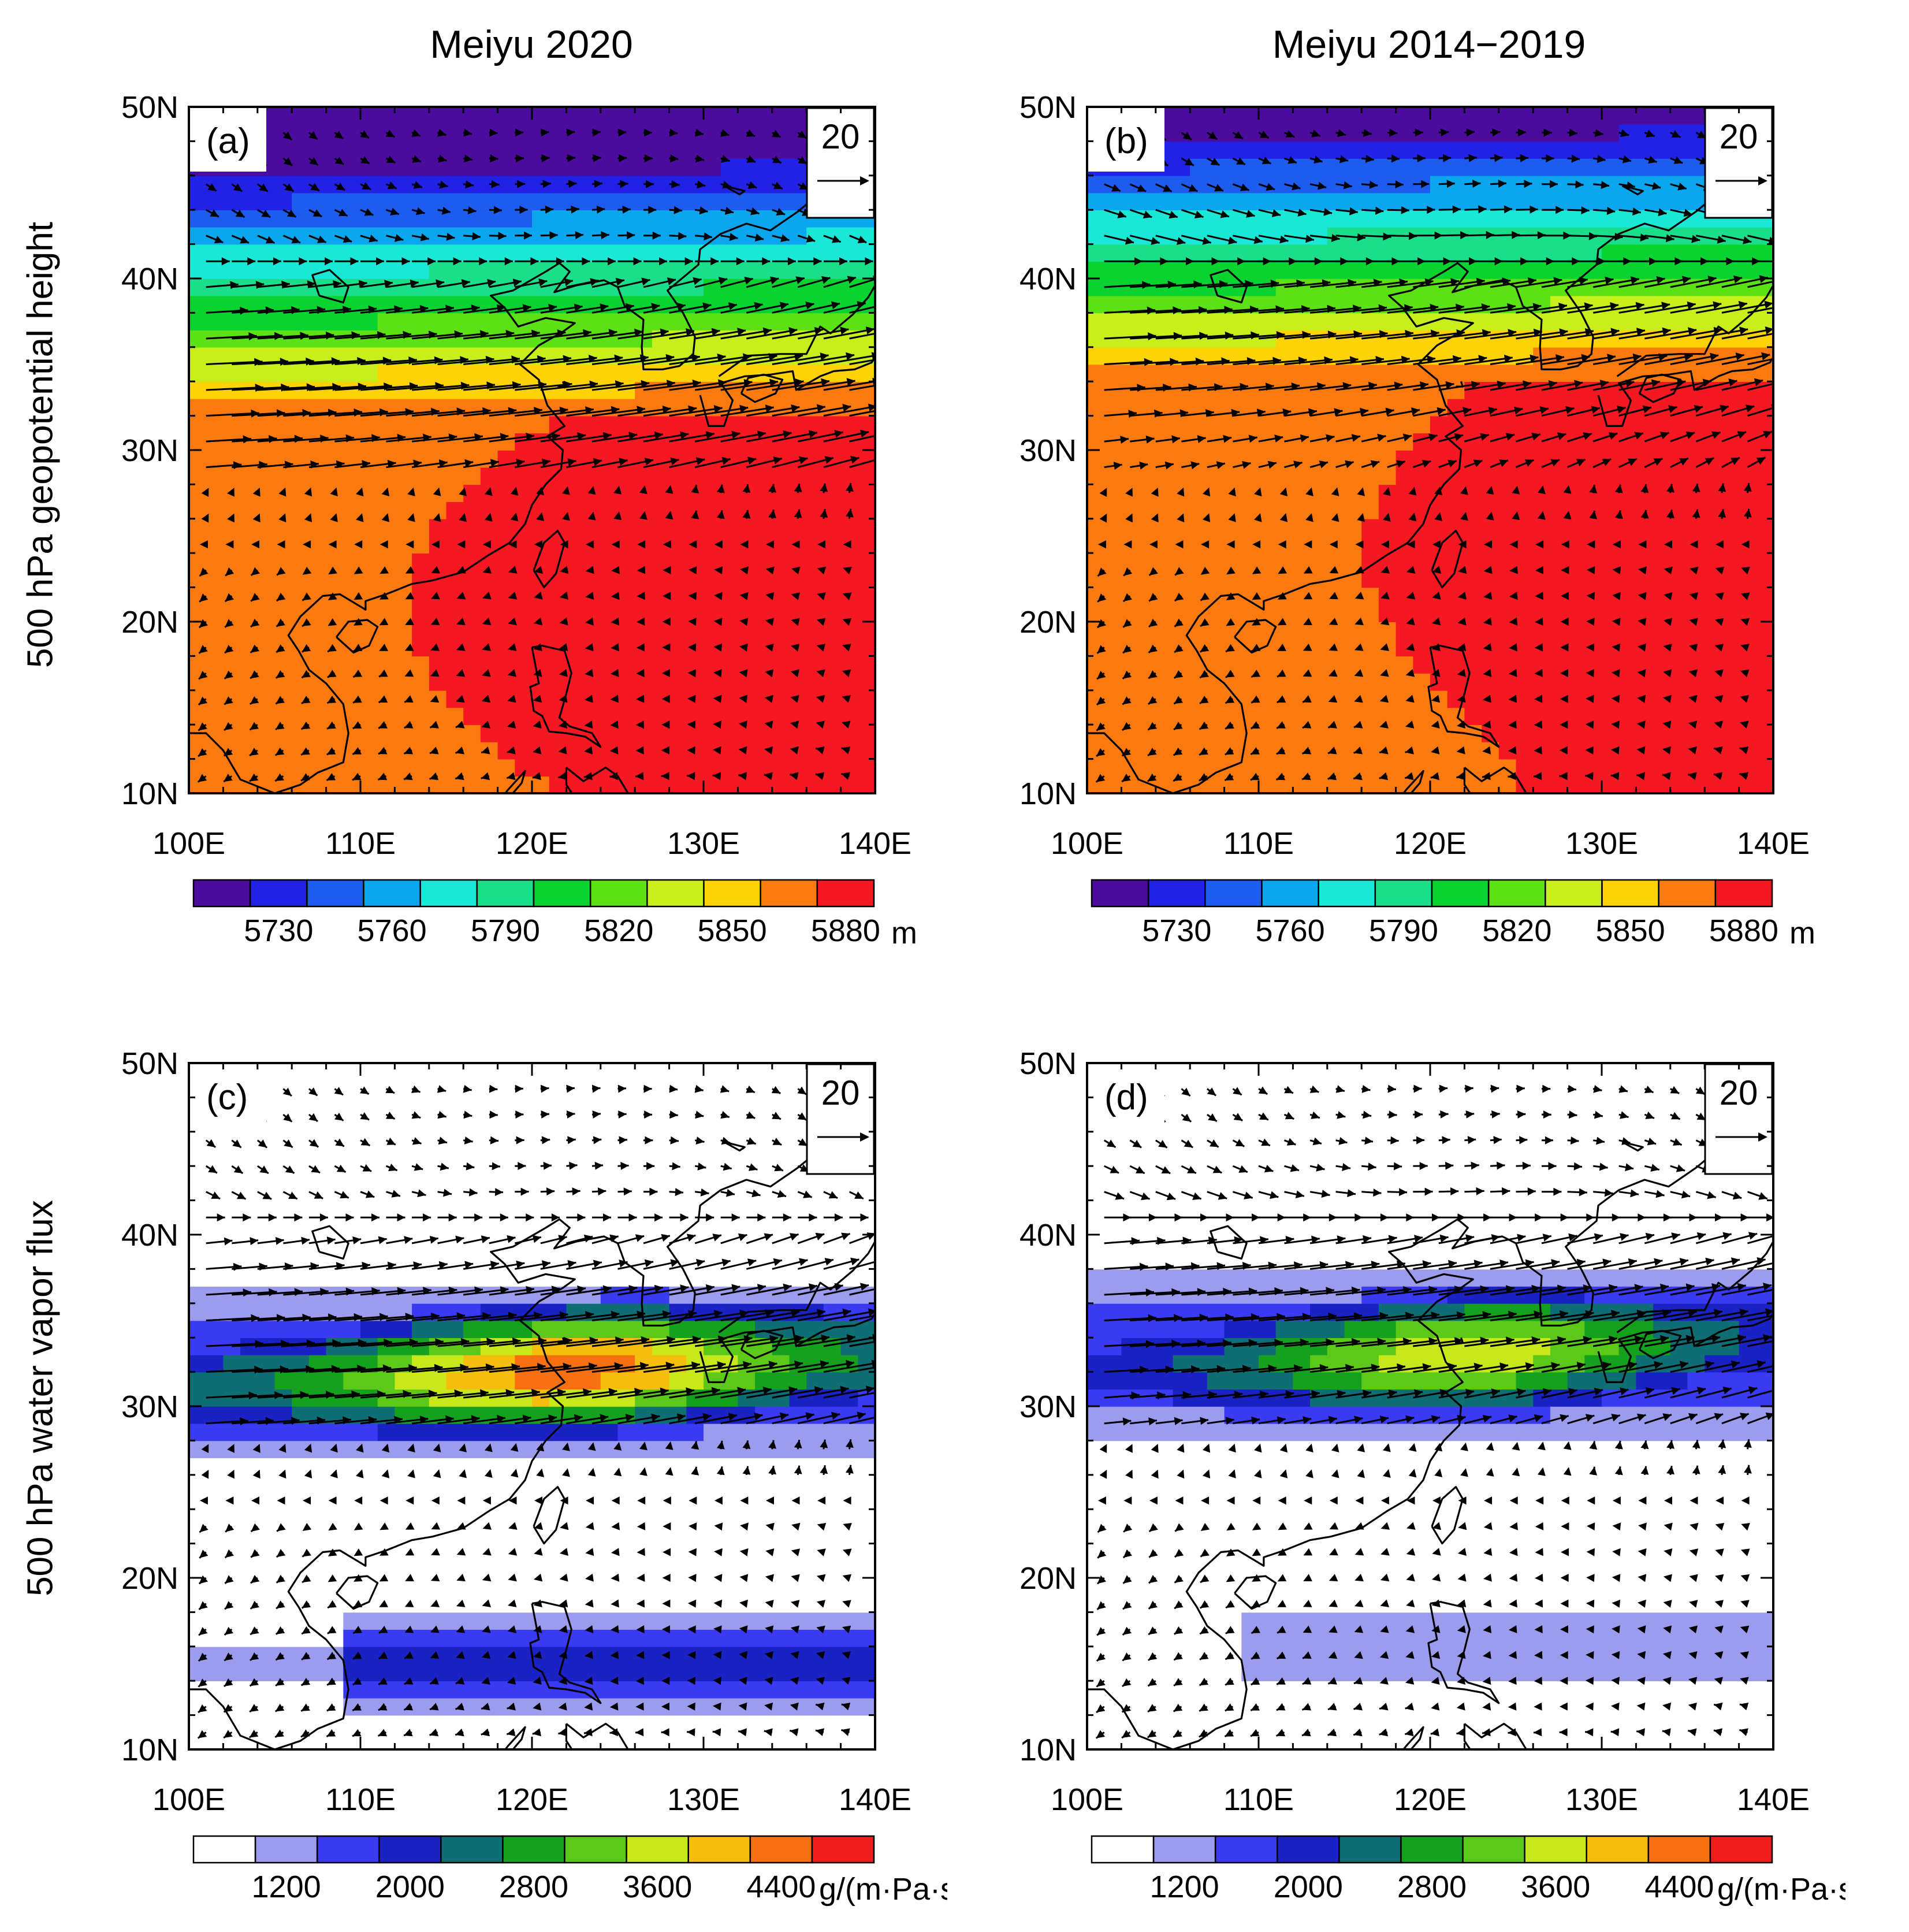 The height and width of the screenshot is (1932, 1909). What do you see at coordinates (840, 163) in the screenshot?
I see `reference-vector-box` at bounding box center [840, 163].